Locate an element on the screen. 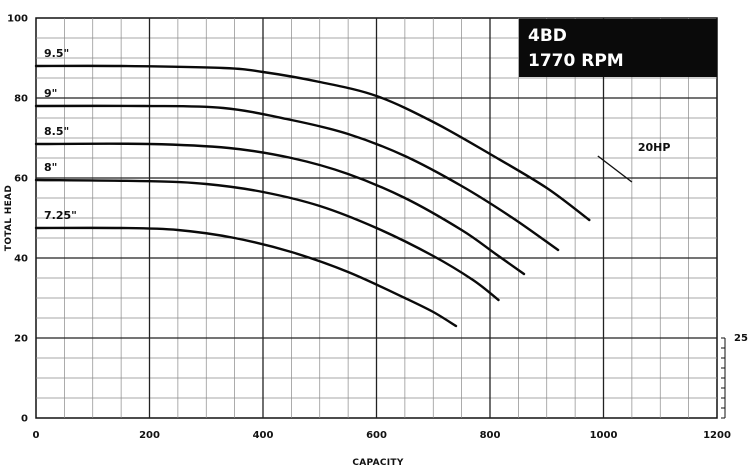  curve-label: 9.5" is located at coordinates (56, 53).